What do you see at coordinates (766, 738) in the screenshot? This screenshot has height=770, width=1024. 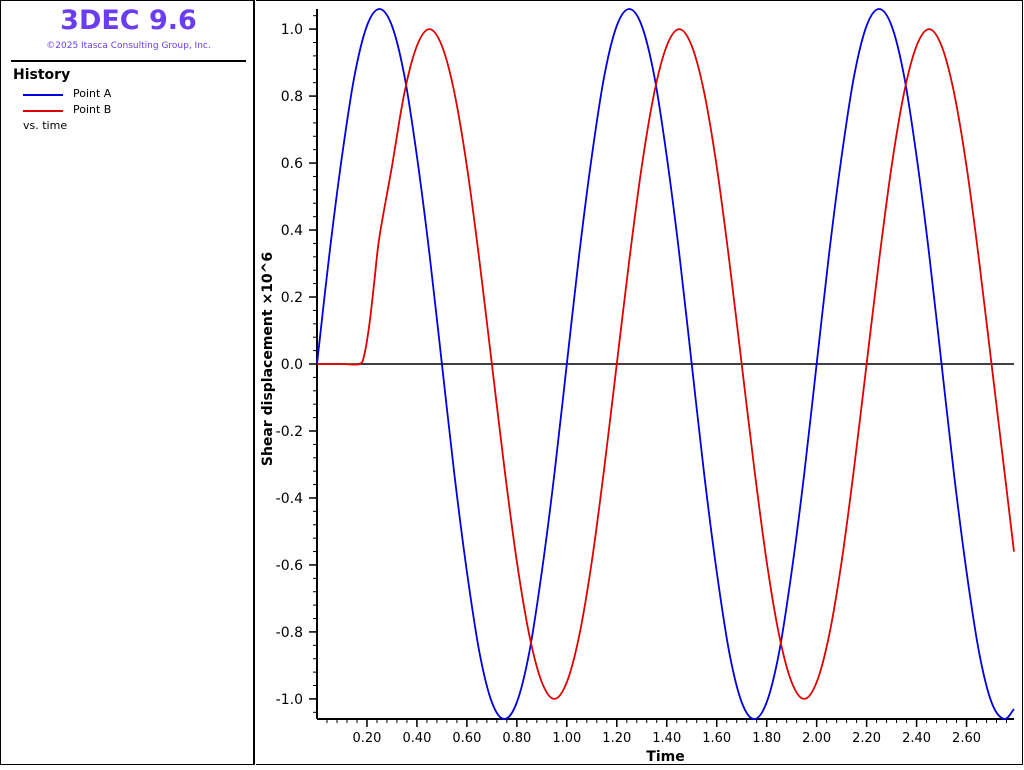 I see `x-tick-label: 1.80` at bounding box center [766, 738].